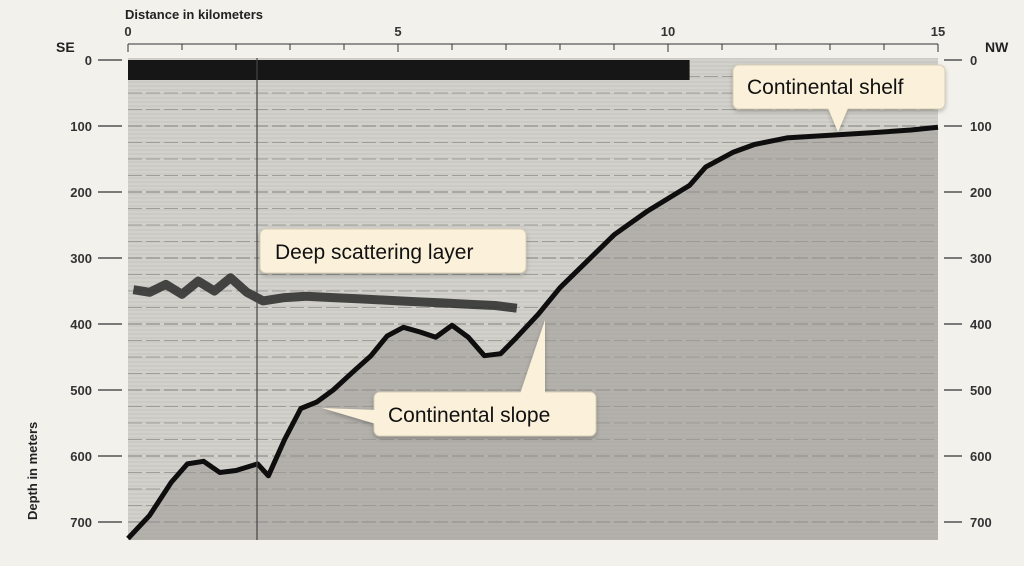 This screenshot has height=566, width=1024. I want to click on direction-nw-label: NW, so click(997, 47).